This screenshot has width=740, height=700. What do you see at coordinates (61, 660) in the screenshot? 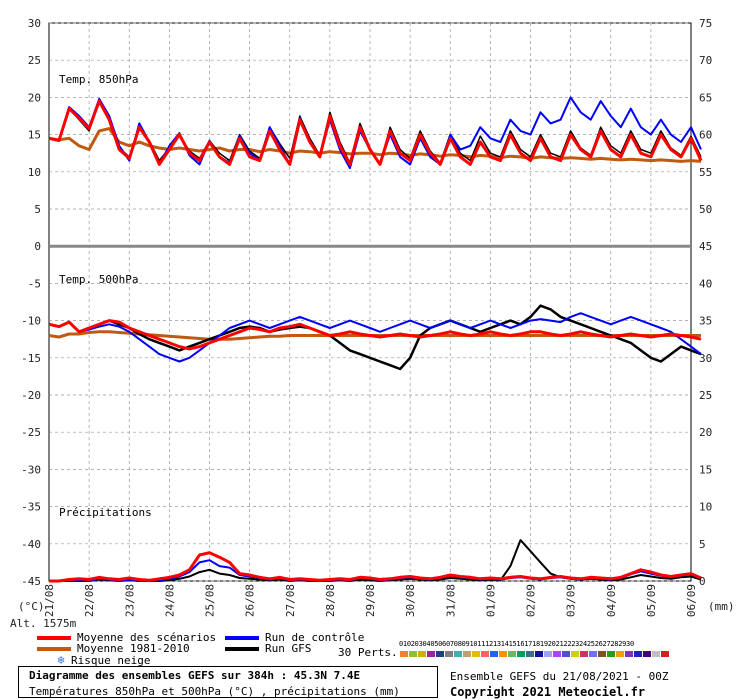
I see `snowflake-icon: ❄` at bounding box center [61, 660].